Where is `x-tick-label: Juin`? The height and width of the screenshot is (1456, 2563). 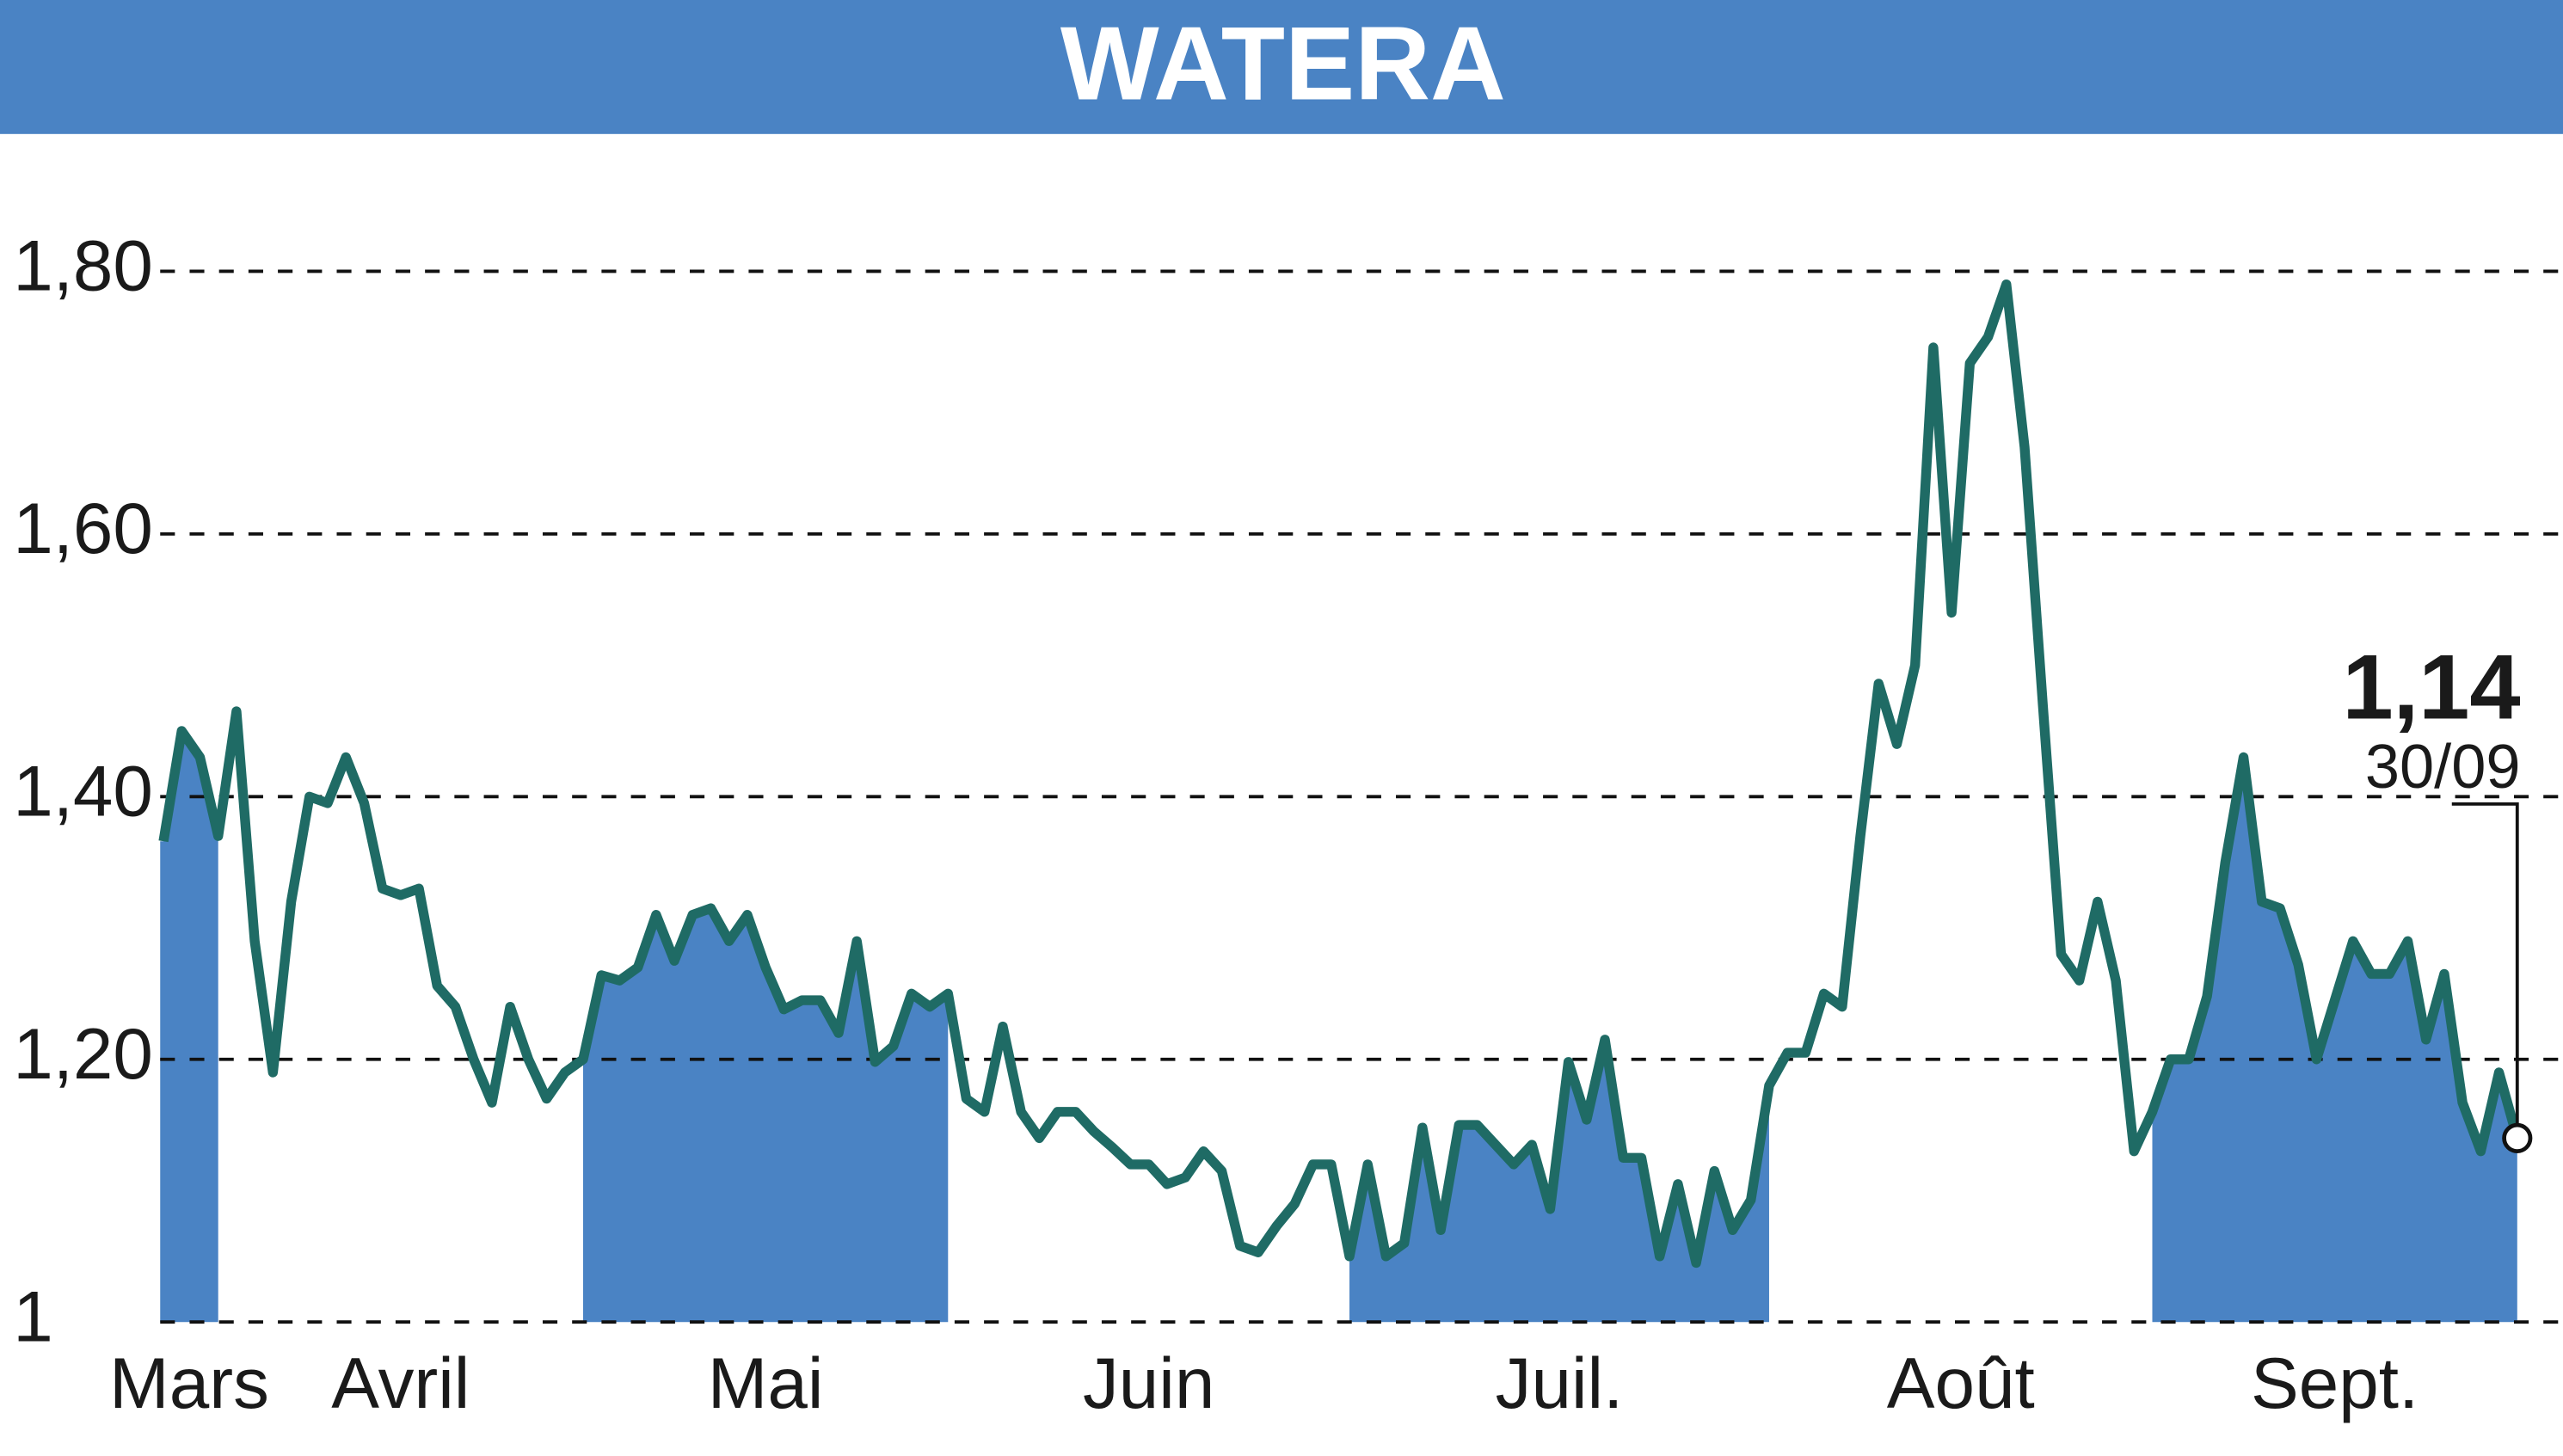
x-tick-label: Juin is located at coordinates (1148, 1383).